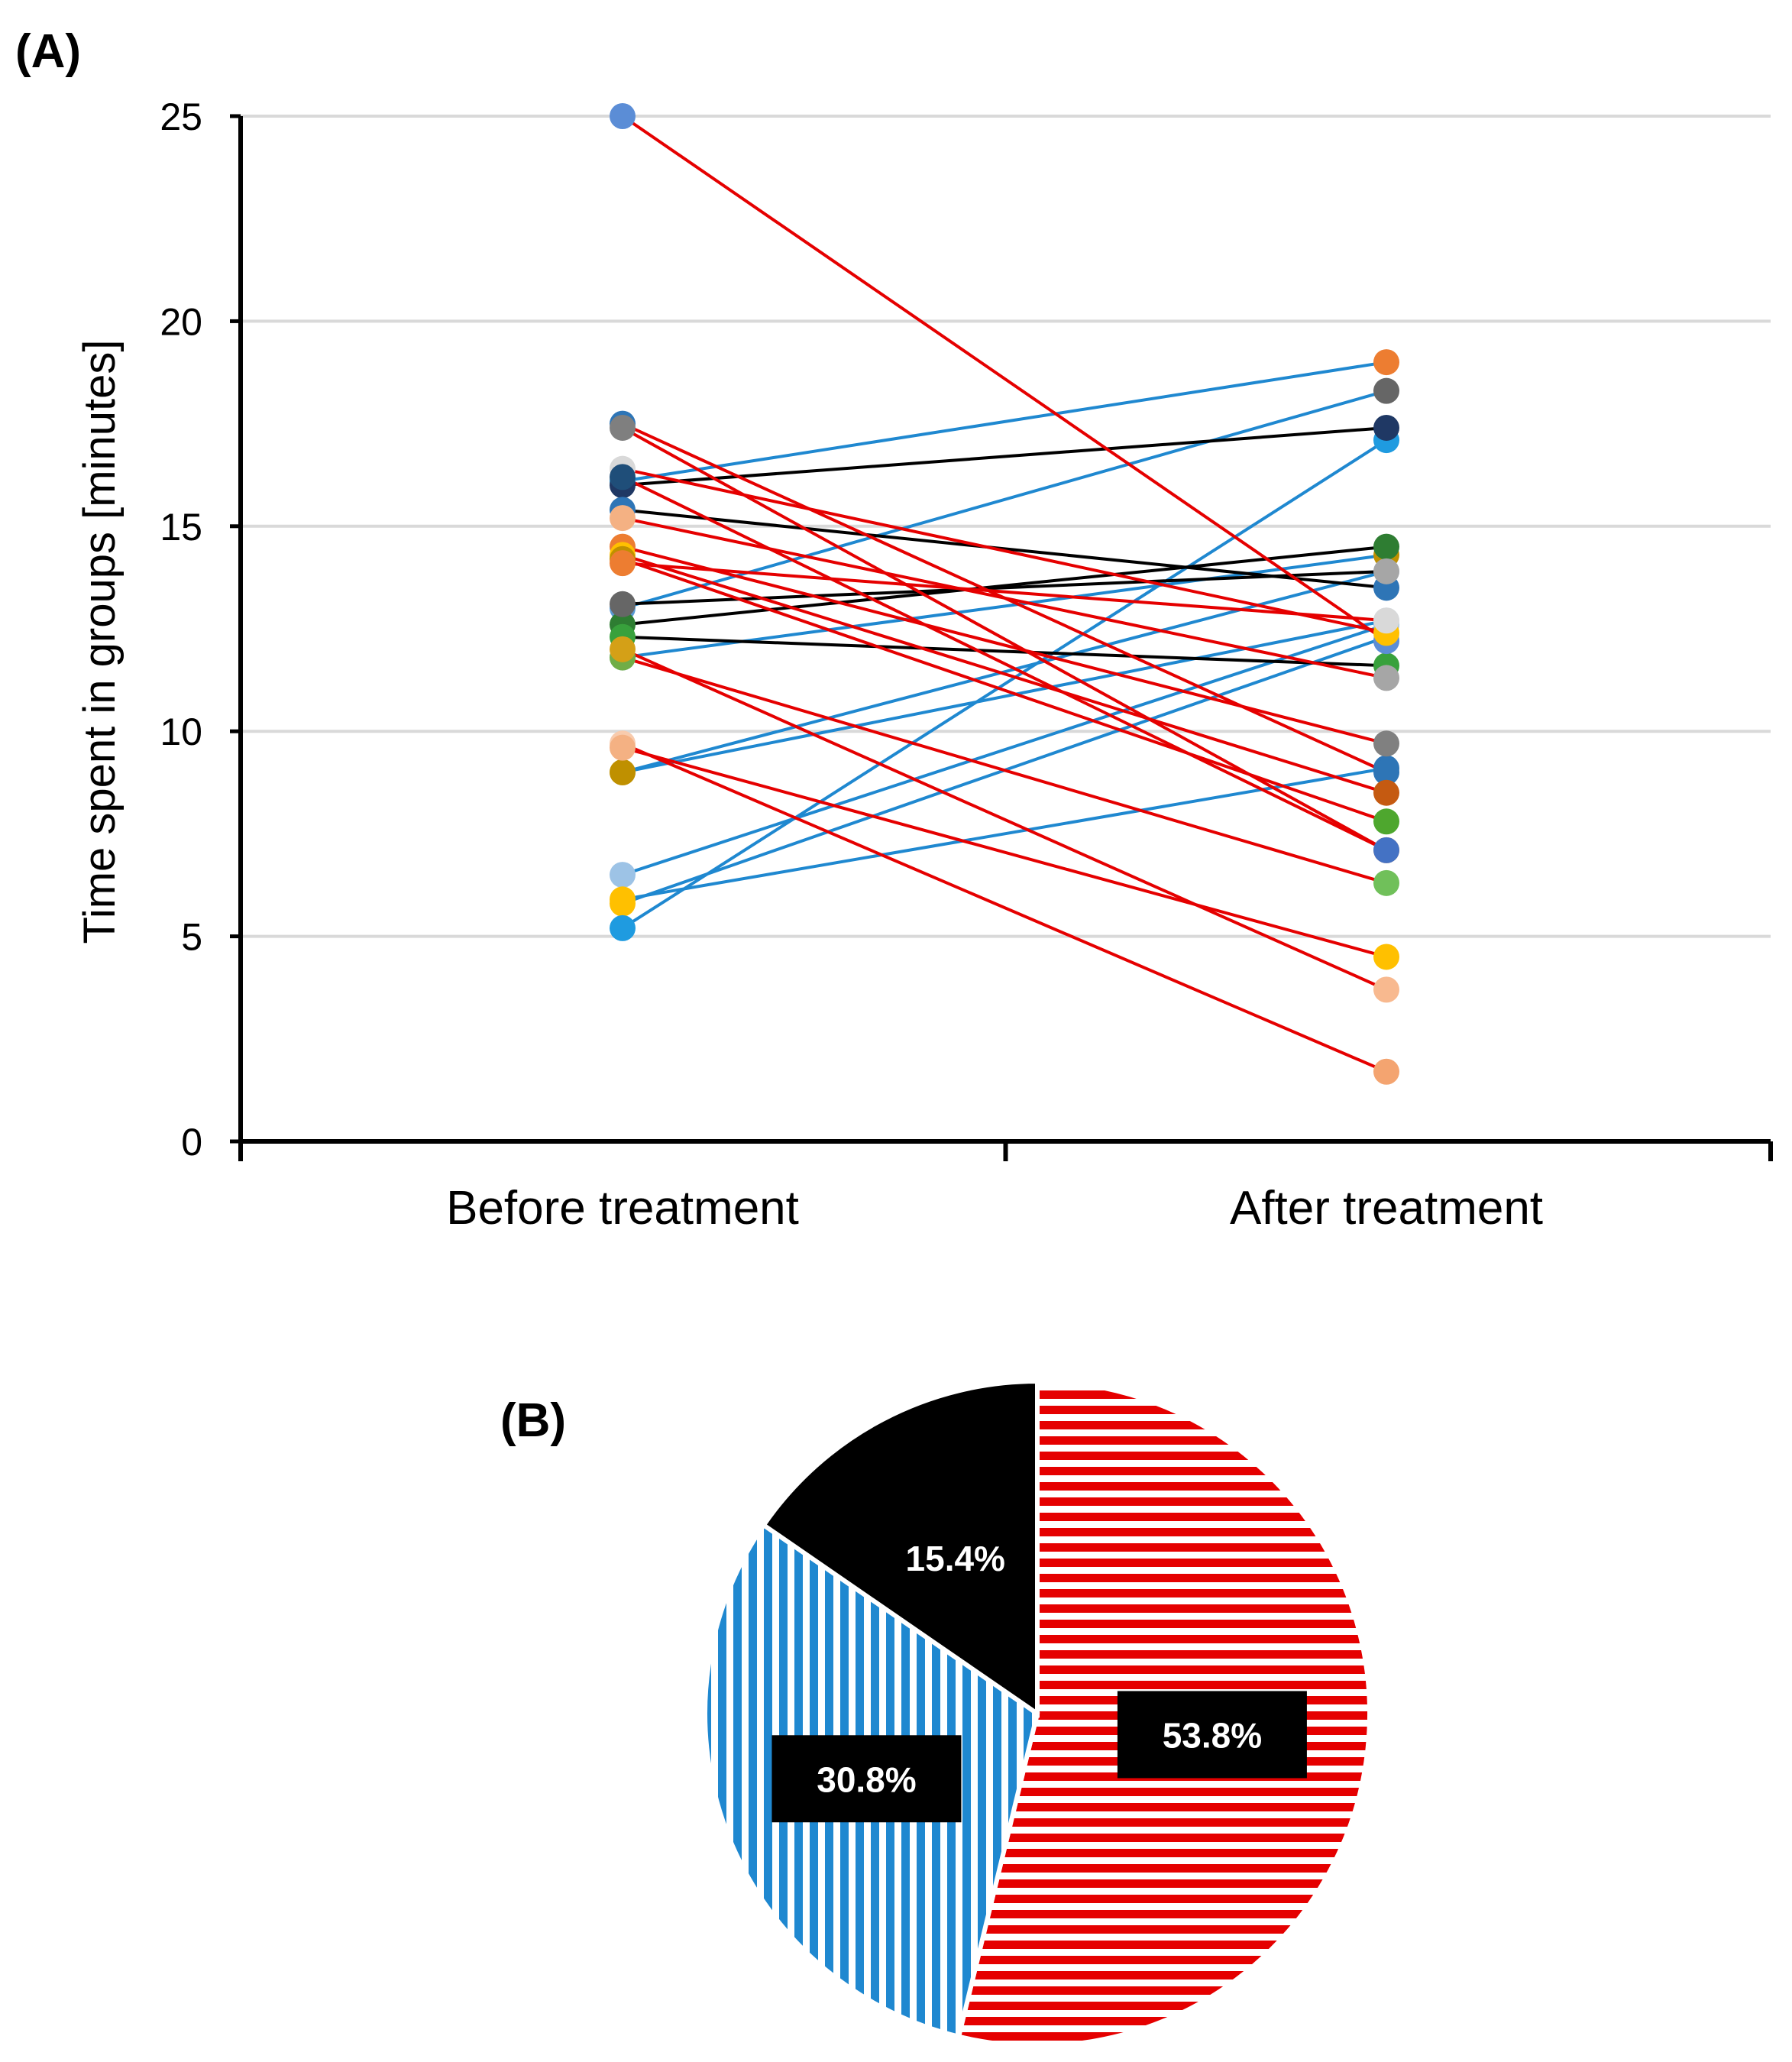 The height and width of the screenshot is (2062, 1792). What do you see at coordinates (1386, 571) in the screenshot?
I see `data-point-fish-28-after` at bounding box center [1386, 571].